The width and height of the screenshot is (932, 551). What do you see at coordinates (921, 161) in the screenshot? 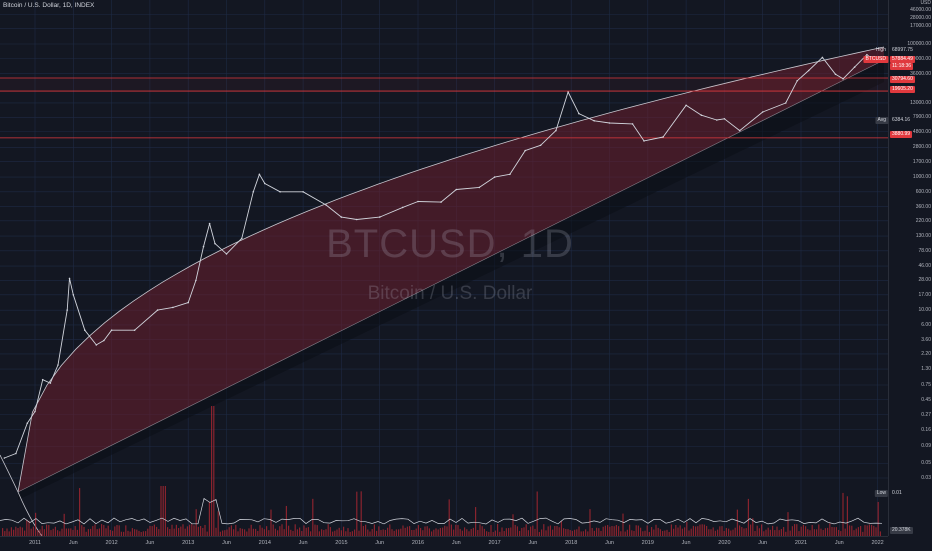
I see `price-tick-label: 1700.00` at bounding box center [921, 161].